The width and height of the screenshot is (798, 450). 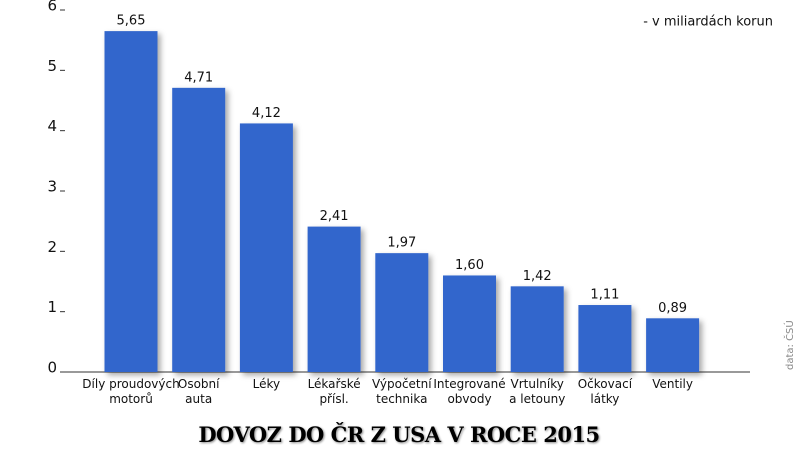 I want to click on value-label: 1,60, so click(x=469, y=265).